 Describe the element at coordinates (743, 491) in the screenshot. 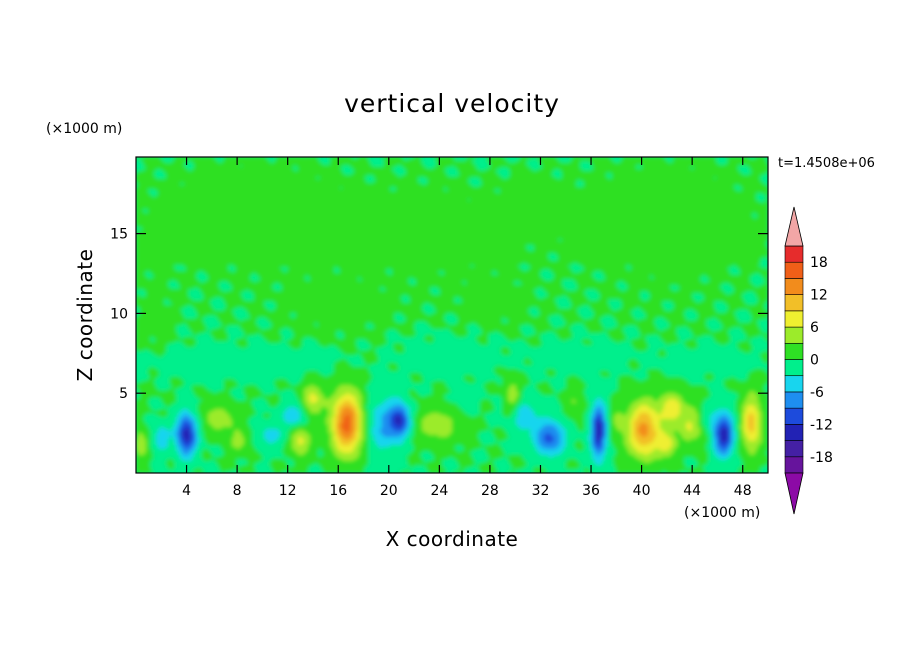

I see `x-tick-label: 48` at that location.